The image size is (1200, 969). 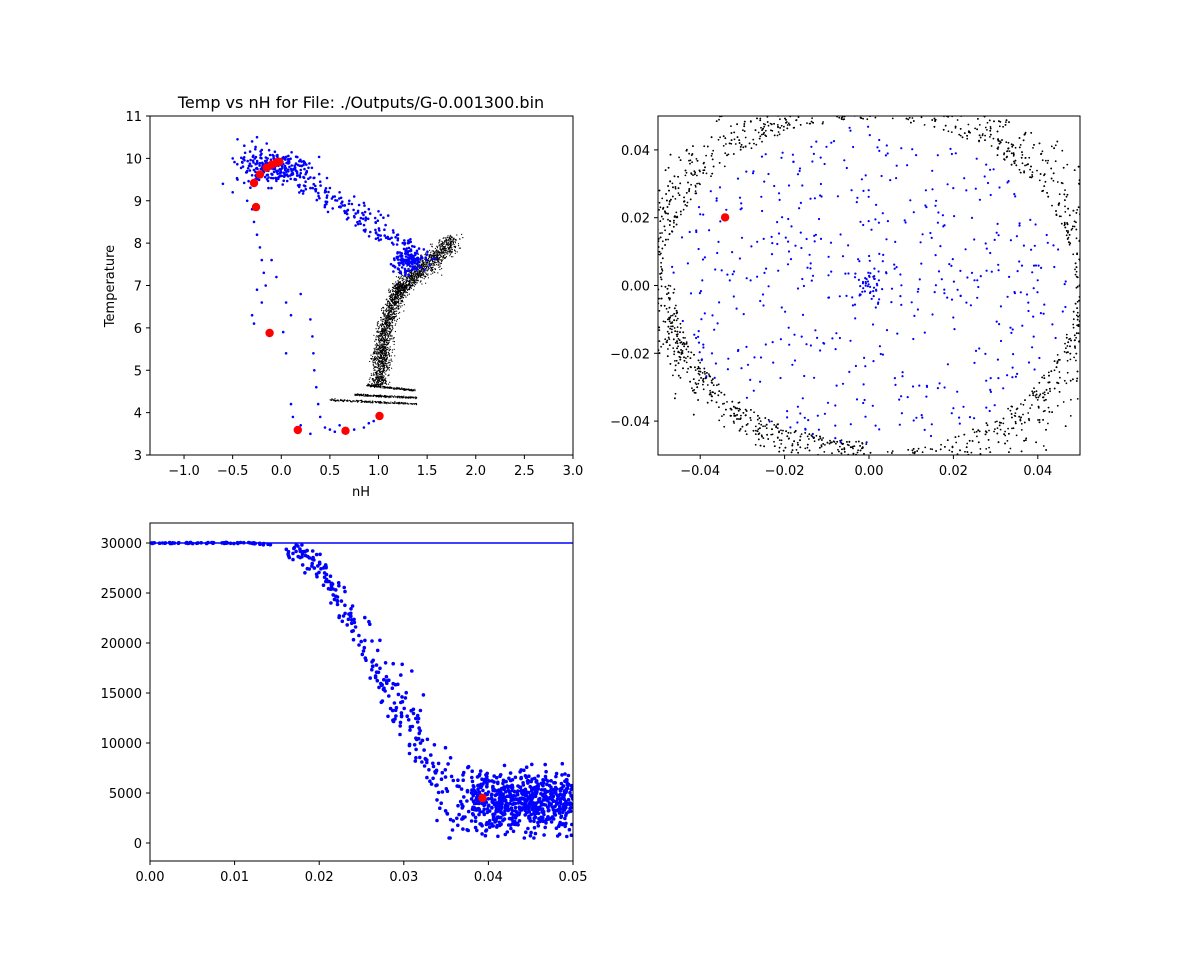 What do you see at coordinates (330, 471) in the screenshot?
I see `x-tick-label: 0.5` at bounding box center [330, 471].